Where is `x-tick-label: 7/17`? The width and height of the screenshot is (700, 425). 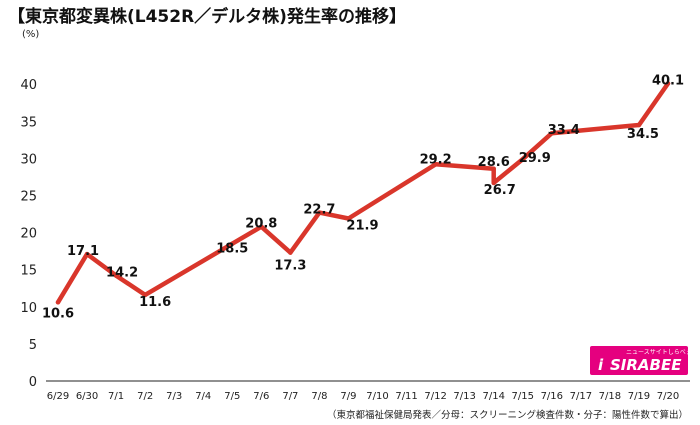
x-tick-label: 7/17 is located at coordinates (581, 396).